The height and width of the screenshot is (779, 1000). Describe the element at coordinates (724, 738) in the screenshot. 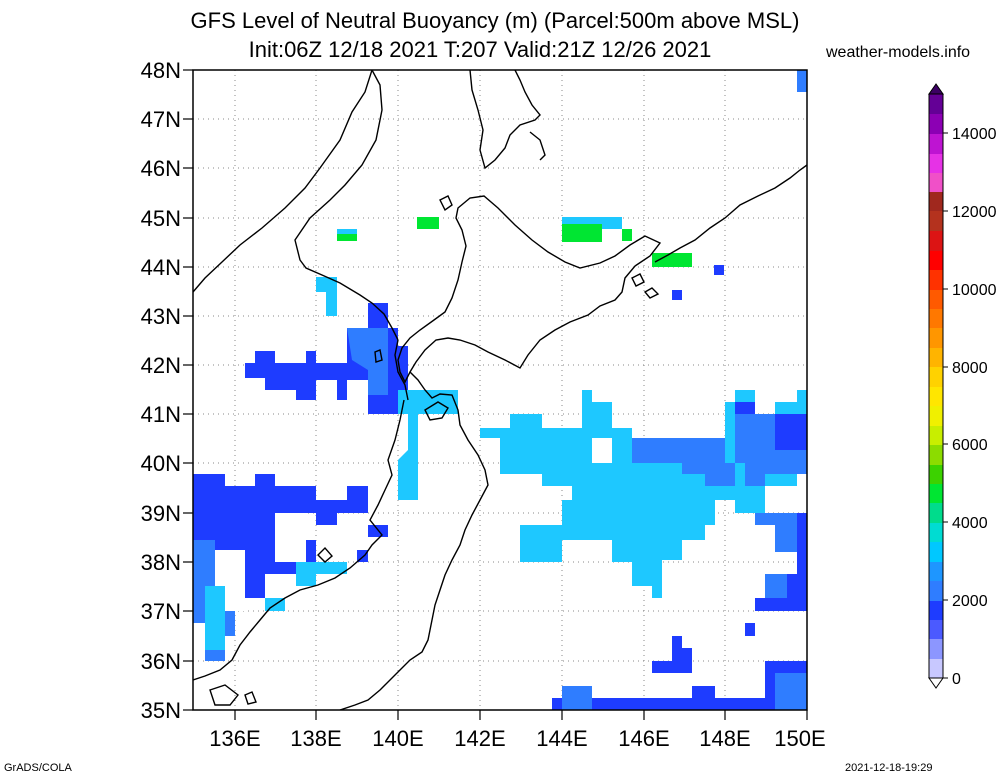

I see `lon-label: 148E` at that location.